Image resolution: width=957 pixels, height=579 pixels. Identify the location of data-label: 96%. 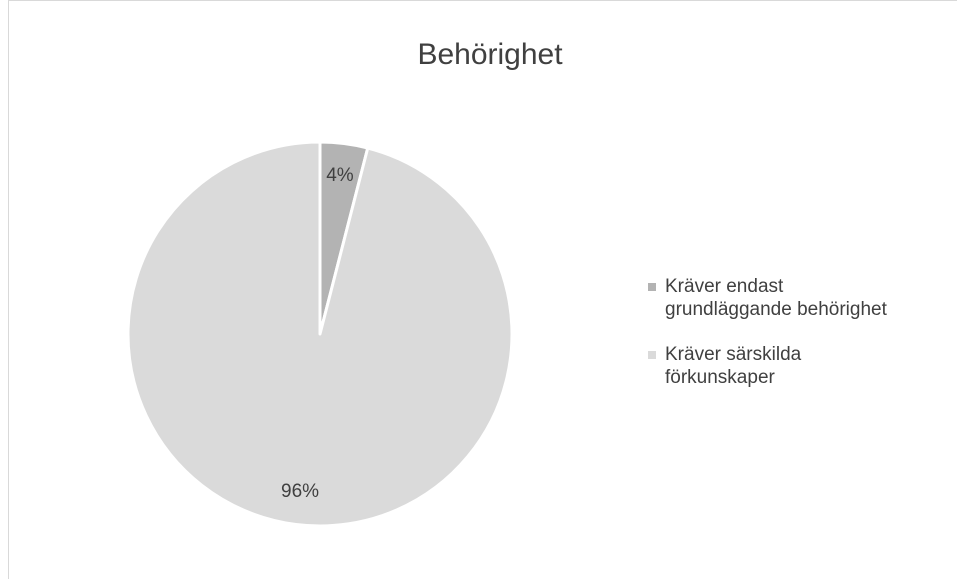
(300, 491).